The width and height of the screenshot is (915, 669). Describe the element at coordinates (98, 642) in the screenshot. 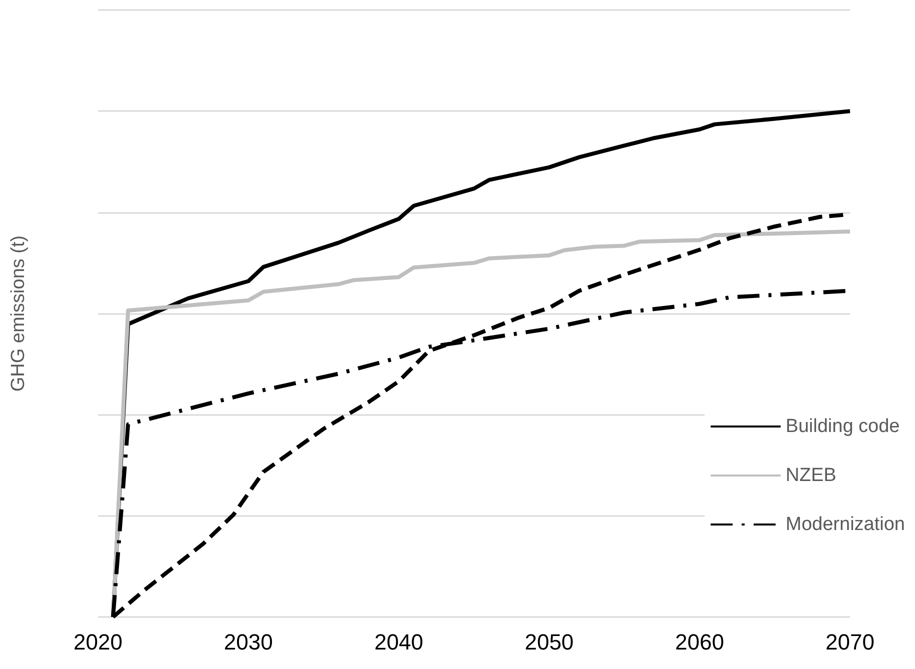

I see `x-tick-label: 2020` at that location.